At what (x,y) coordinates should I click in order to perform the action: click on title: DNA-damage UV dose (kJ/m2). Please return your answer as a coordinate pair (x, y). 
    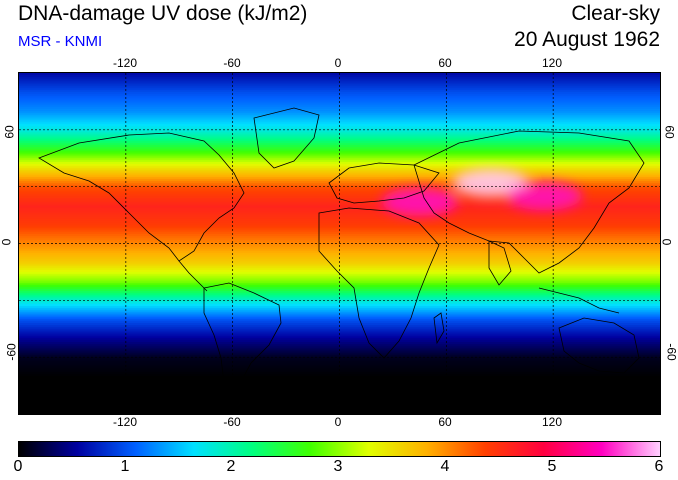
    Looking at the image, I should click on (163, 13).